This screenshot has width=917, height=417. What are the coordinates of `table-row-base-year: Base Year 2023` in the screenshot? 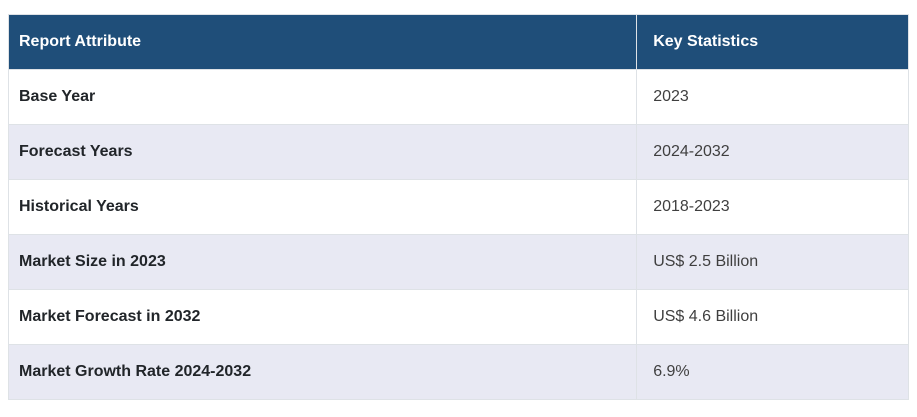 It's located at (458, 97).